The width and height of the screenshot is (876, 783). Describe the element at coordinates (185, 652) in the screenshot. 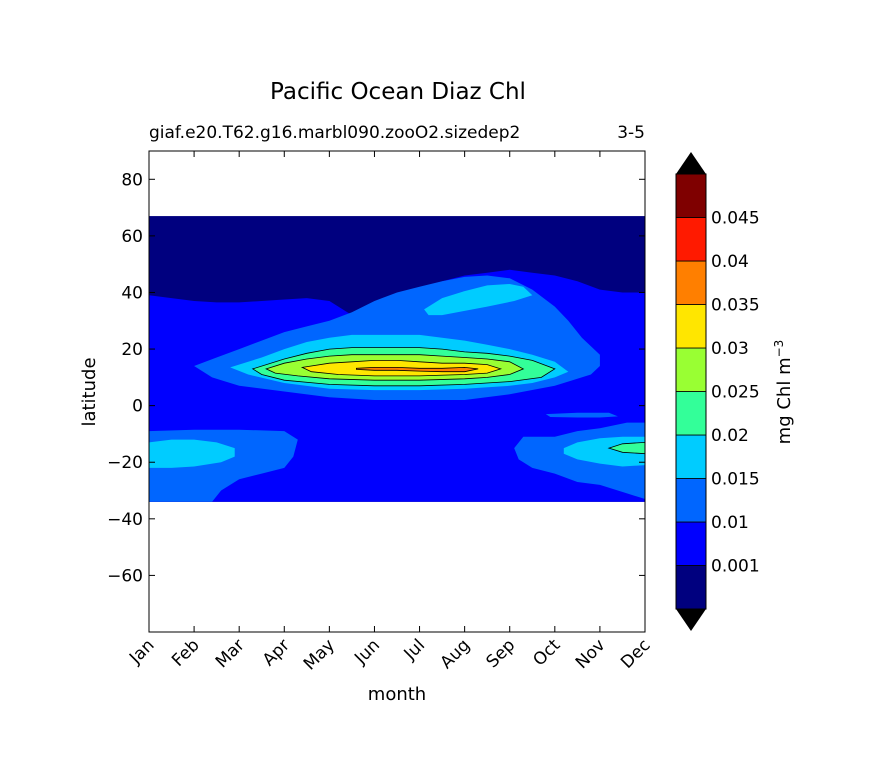

I see `x-tick-label: Feb` at that location.